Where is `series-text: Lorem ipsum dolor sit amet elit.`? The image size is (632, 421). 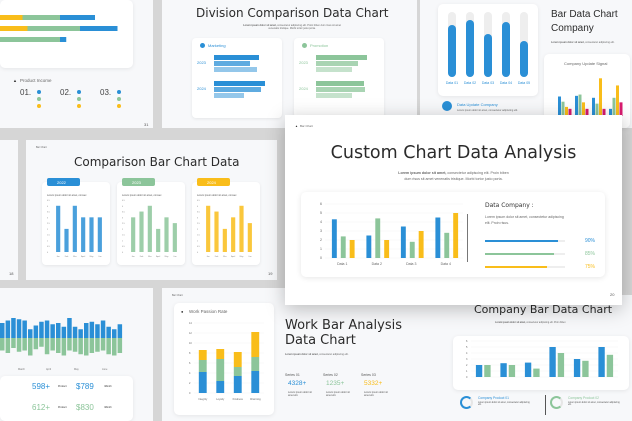
series-text: Lorem ipsum dolor sit amet elit. is located at coordinates (300, 394).